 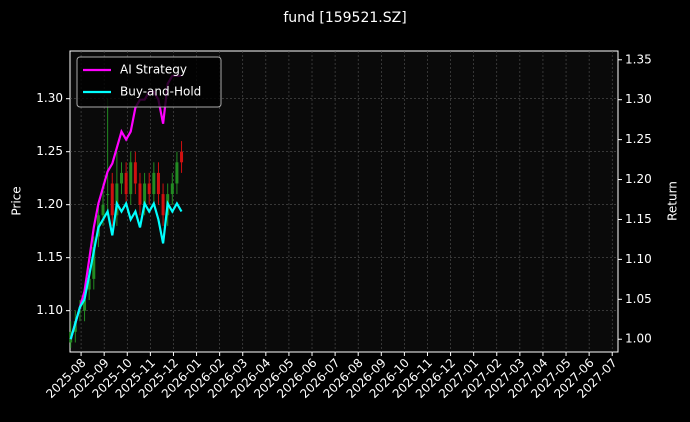 What do you see at coordinates (673, 201) in the screenshot?
I see `y2-axis-label: Return` at bounding box center [673, 201].